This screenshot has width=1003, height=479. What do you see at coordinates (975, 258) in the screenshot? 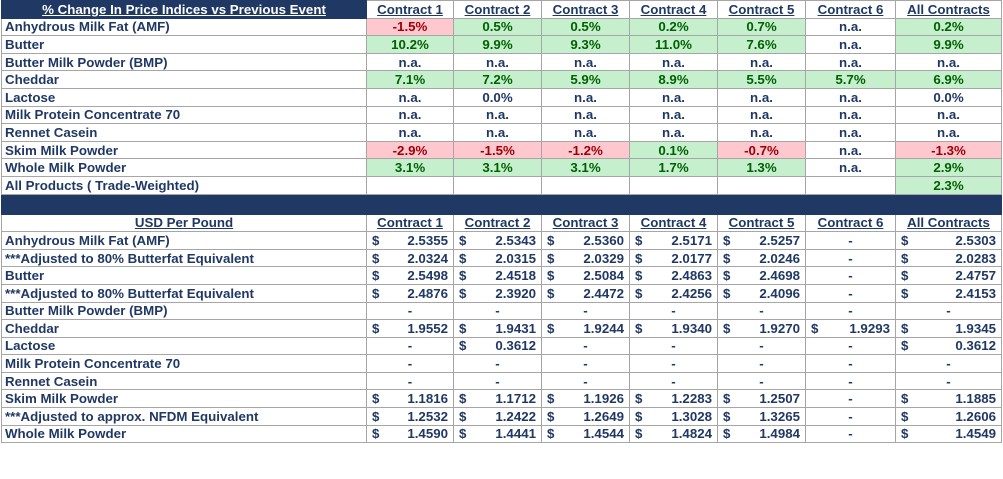
I see `price-value: 2.0283` at bounding box center [975, 258].